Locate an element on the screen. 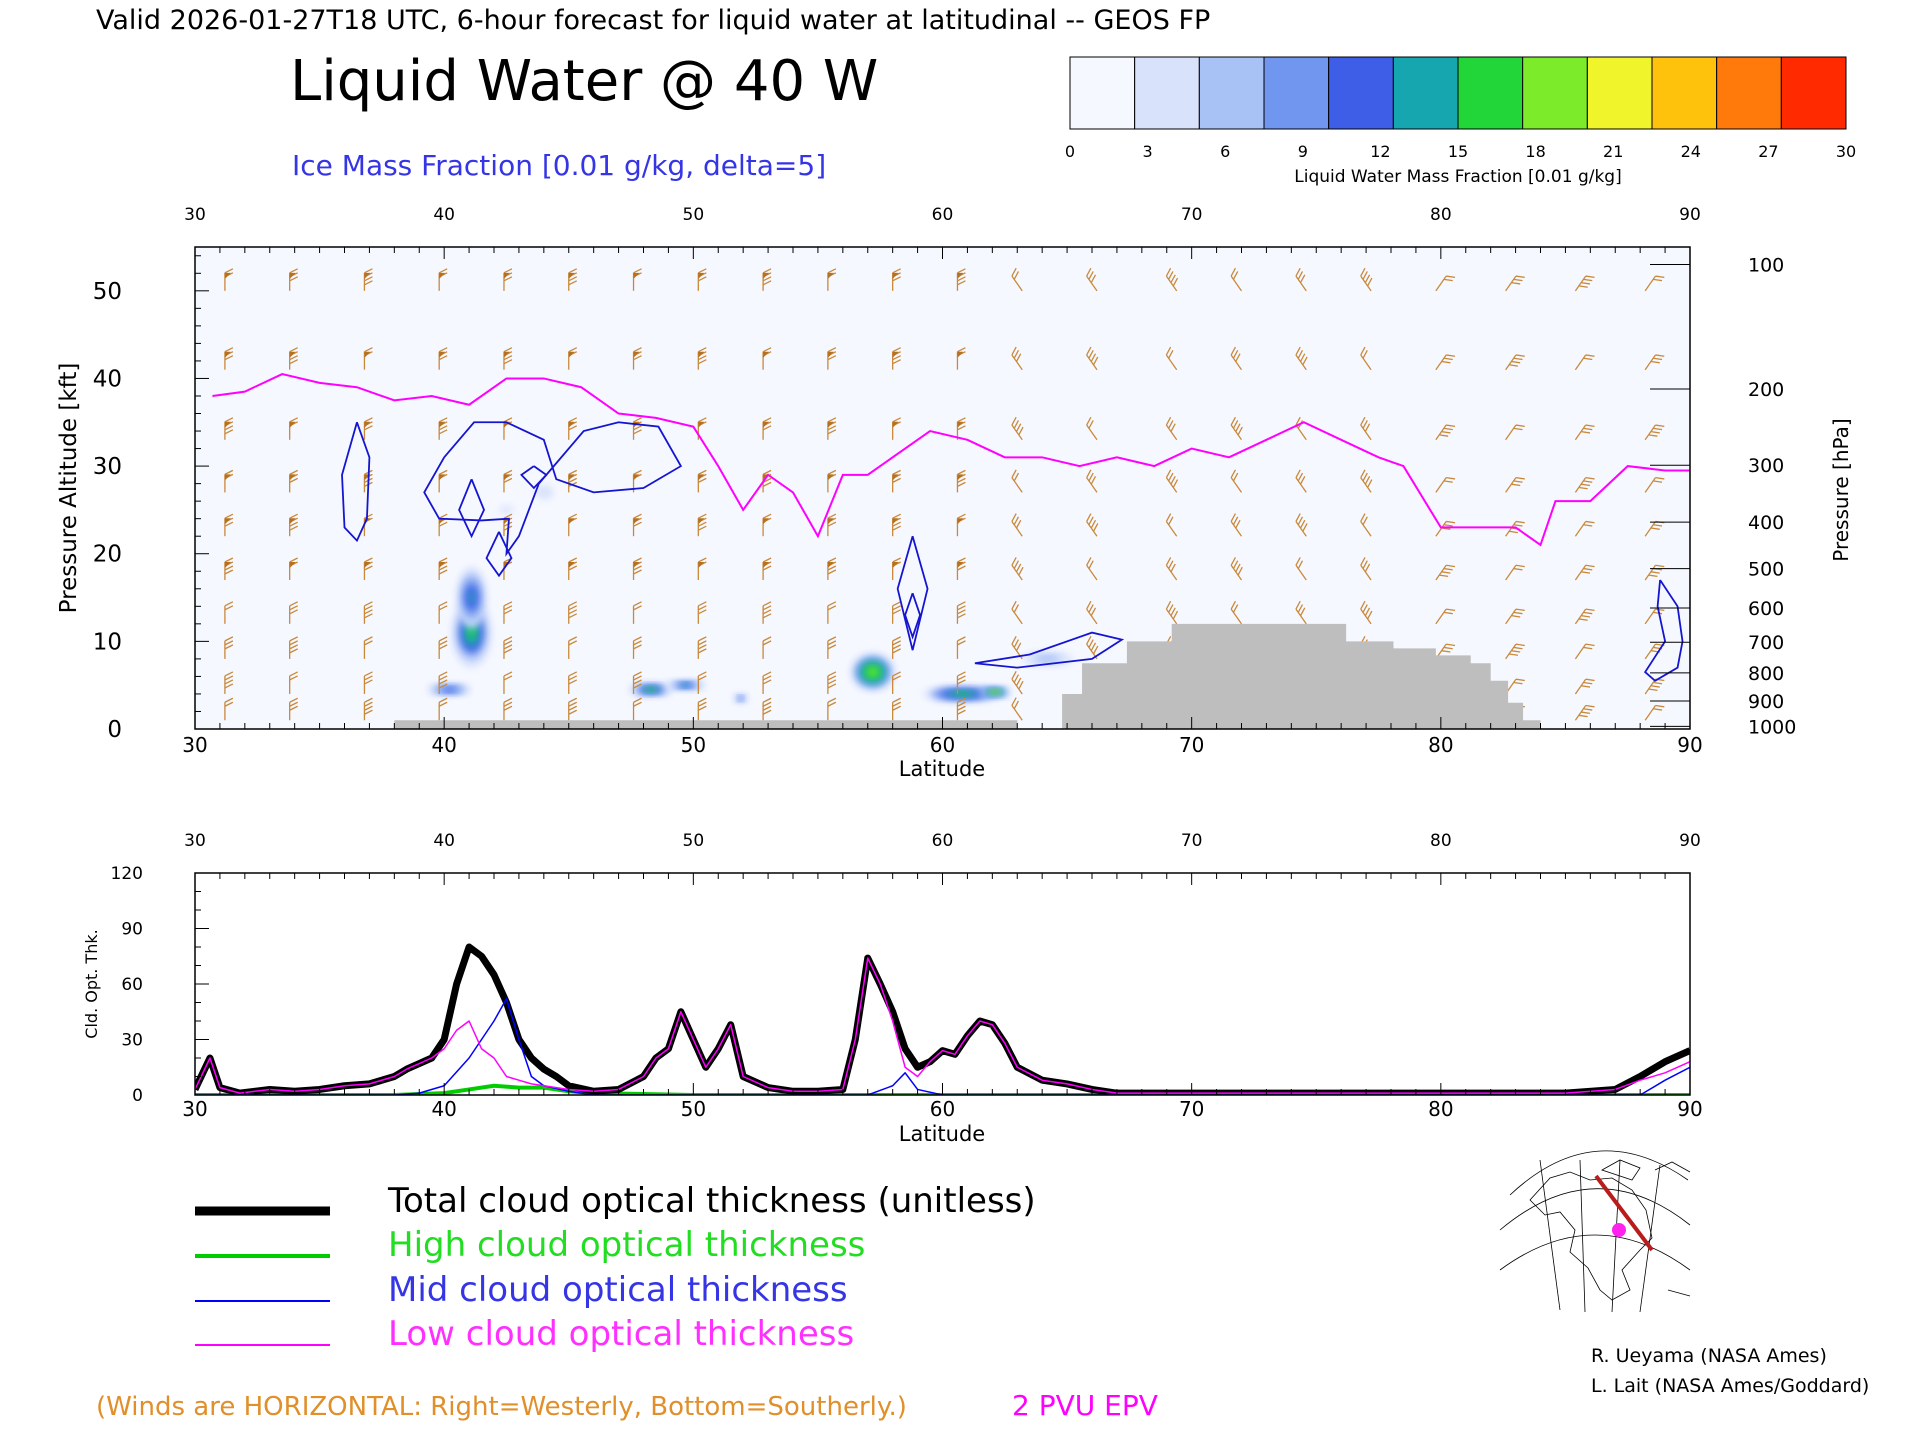 This screenshot has width=1920, height=1440. bottom-lat-tick-label: 90 is located at coordinates (1689, 1109).